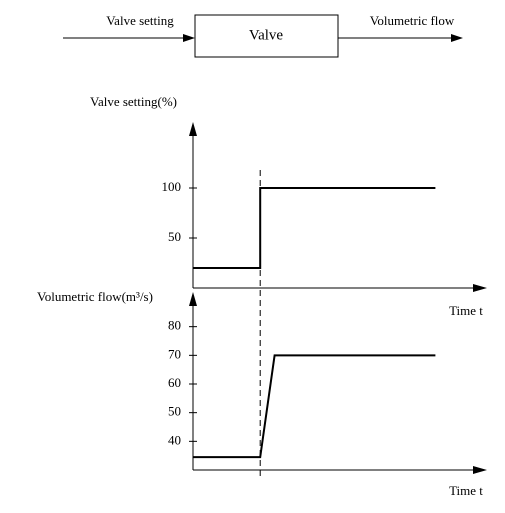 The image size is (505, 513). I want to click on block-label: Valve, so click(266, 35).